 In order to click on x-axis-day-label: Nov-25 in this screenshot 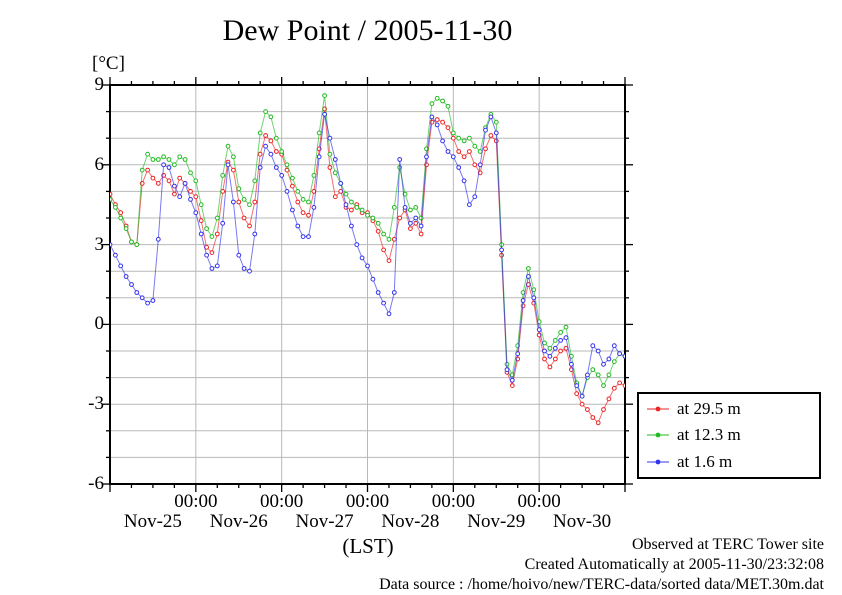, I will do `click(152, 521)`.